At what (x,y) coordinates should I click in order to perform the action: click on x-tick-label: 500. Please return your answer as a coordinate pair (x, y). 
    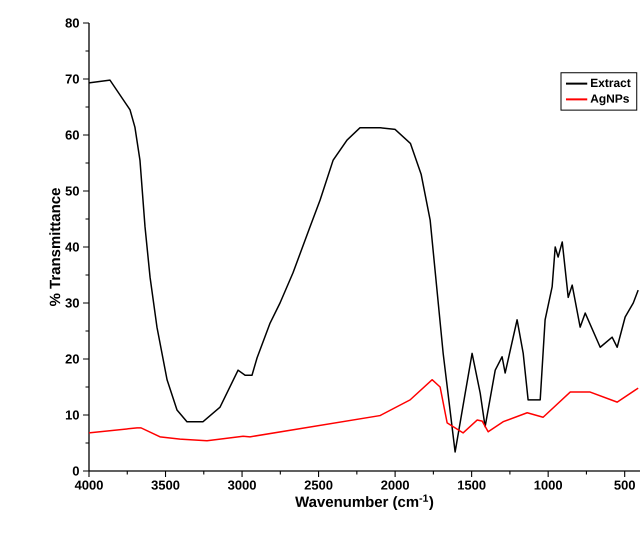
    Looking at the image, I should click on (624, 485).